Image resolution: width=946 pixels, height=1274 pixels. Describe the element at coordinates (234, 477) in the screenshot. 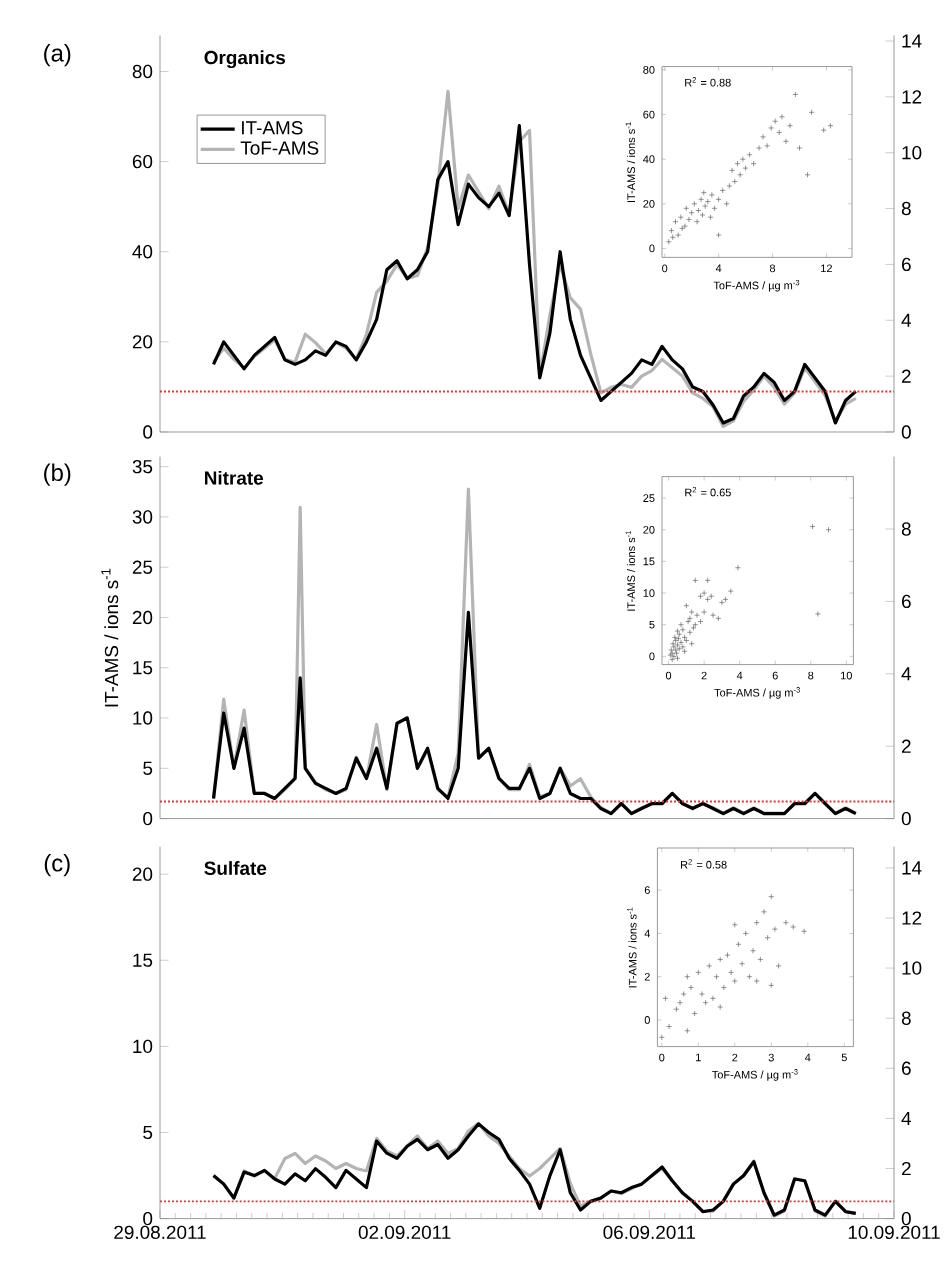

I see `text: Nitrate` at that location.